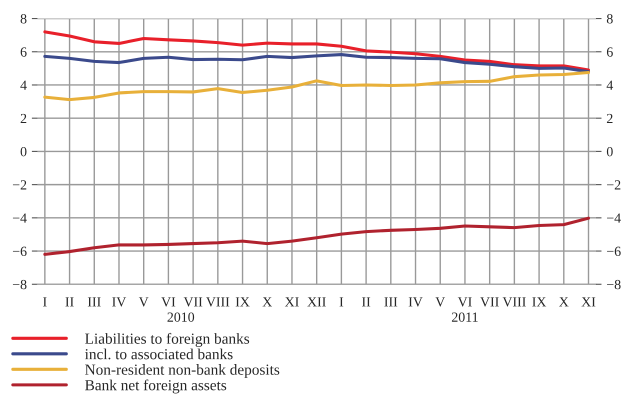 This screenshot has height=412, width=624. I want to click on x-tick-label: XII, so click(316, 301).